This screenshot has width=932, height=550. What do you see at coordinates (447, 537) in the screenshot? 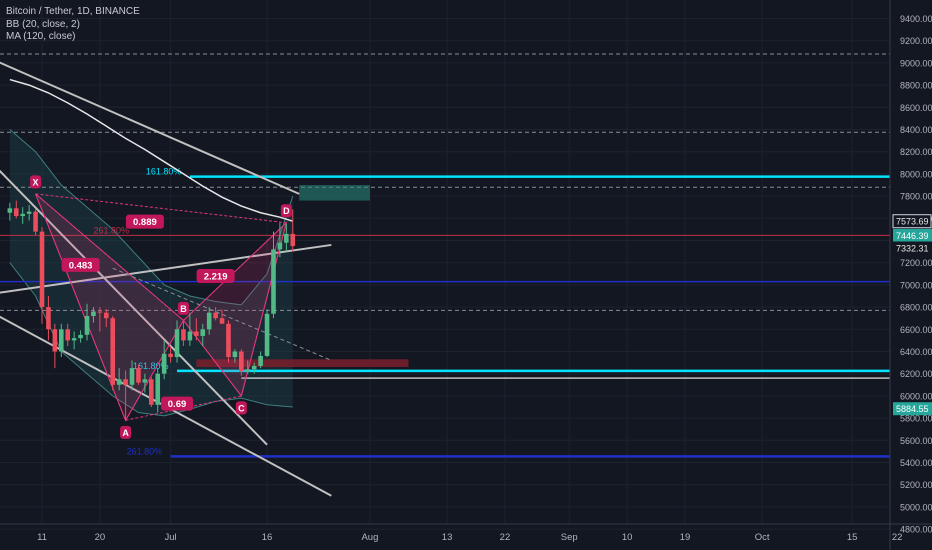
I see `time-tick-label: 13` at bounding box center [447, 537].